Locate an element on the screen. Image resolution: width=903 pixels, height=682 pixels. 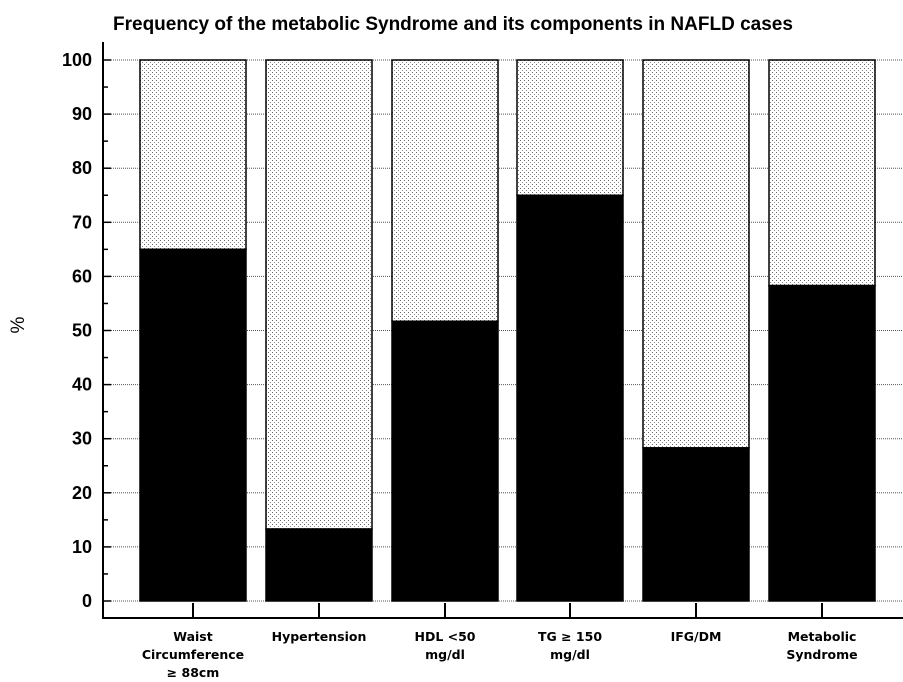
x-tick-label-line: IFG/DM is located at coordinates (696, 636).